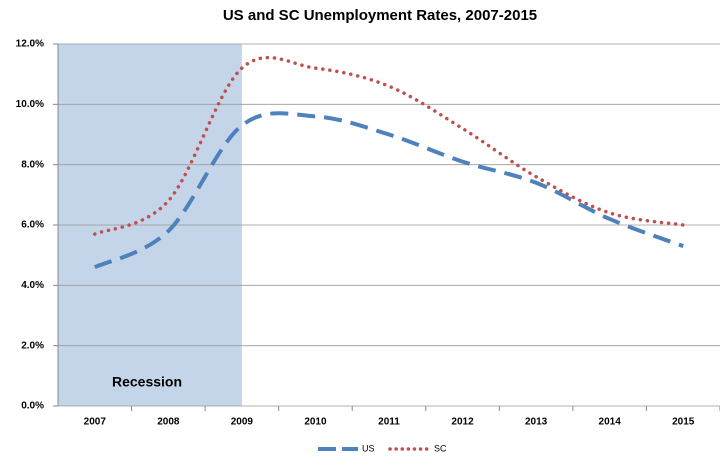  I want to click on x-tick-label: 2015, so click(683, 422).